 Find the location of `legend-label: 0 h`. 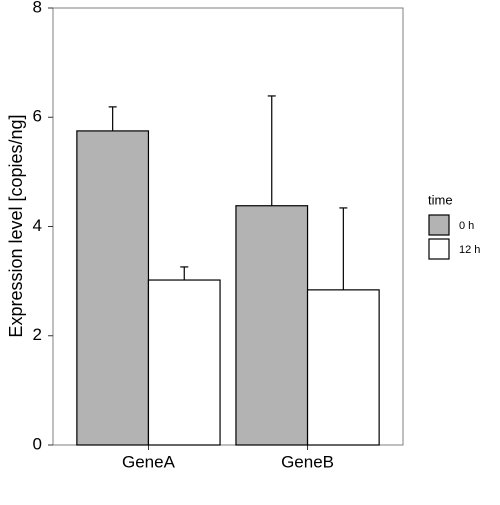

legend-label: 0 h is located at coordinates (466, 226).